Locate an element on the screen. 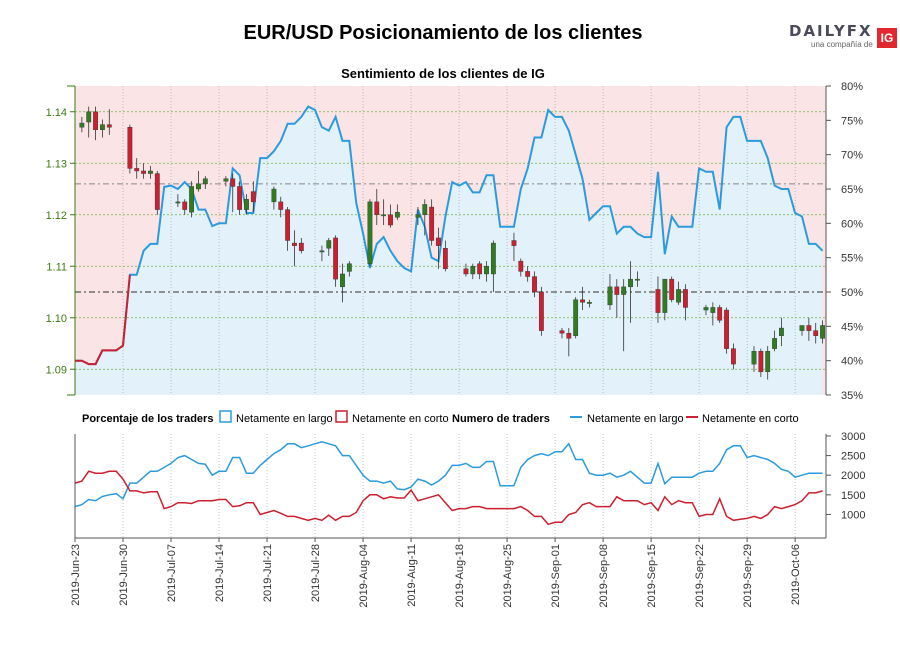 This screenshot has width=900, height=650. short-count-line is located at coordinates (448, 498).